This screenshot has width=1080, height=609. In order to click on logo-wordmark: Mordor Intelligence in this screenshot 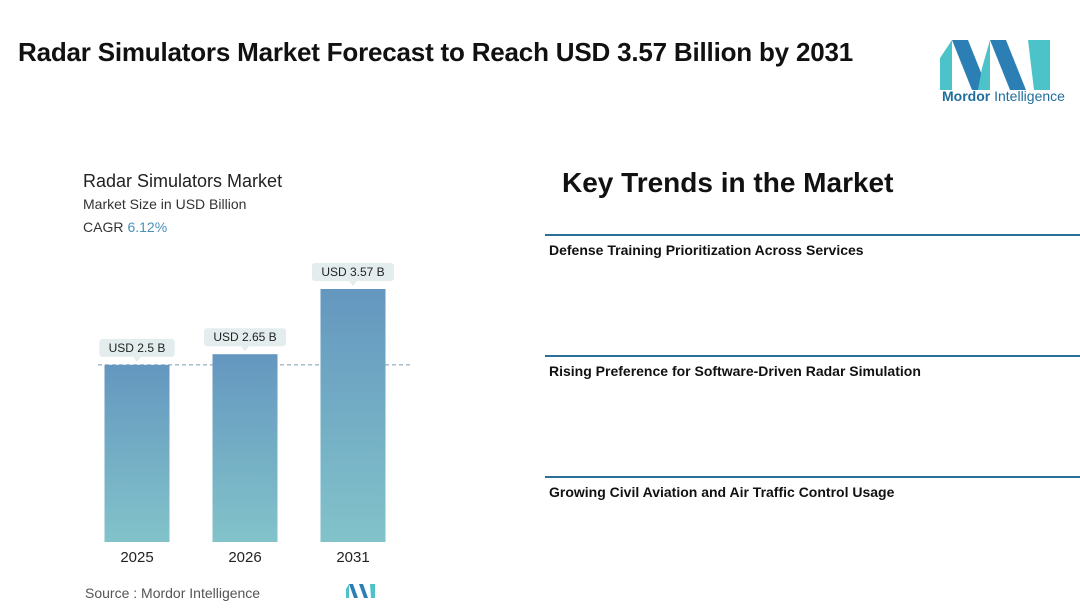, I will do `click(1003, 96)`.